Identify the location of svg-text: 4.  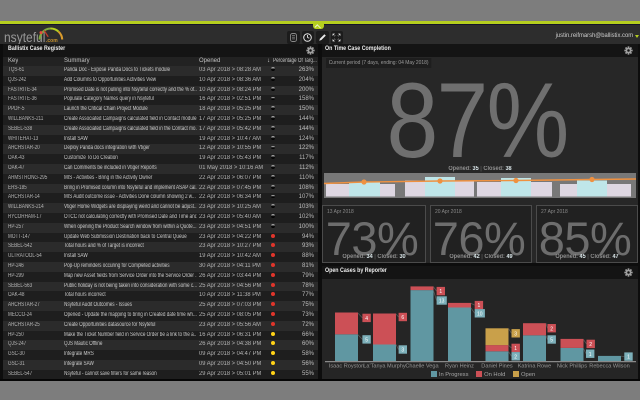
(366, 319).